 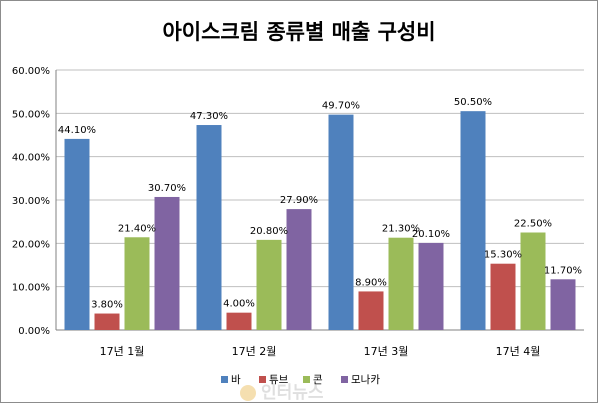 What do you see at coordinates (298, 32) in the screenshot?
I see `chart-title: 아이스크림 종류별 매출 구성비` at bounding box center [298, 32].